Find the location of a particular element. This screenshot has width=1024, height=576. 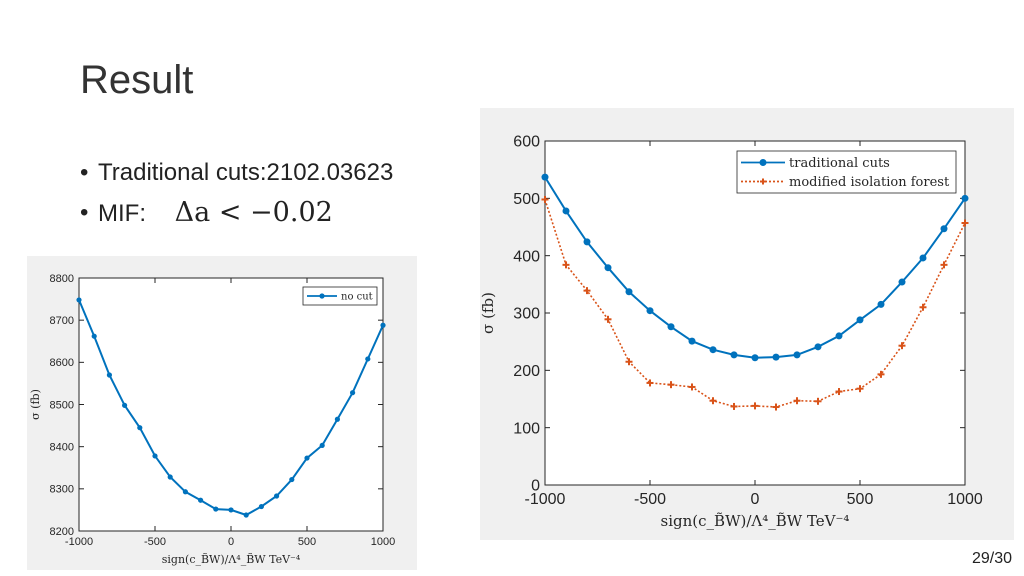

page-number: 29/30 is located at coordinates (991, 558).